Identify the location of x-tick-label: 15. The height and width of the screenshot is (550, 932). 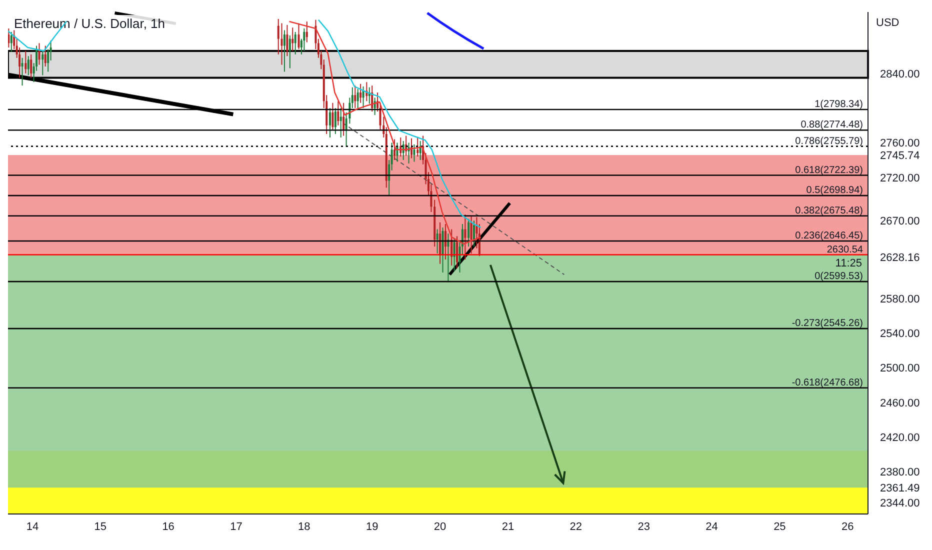
(100, 526).